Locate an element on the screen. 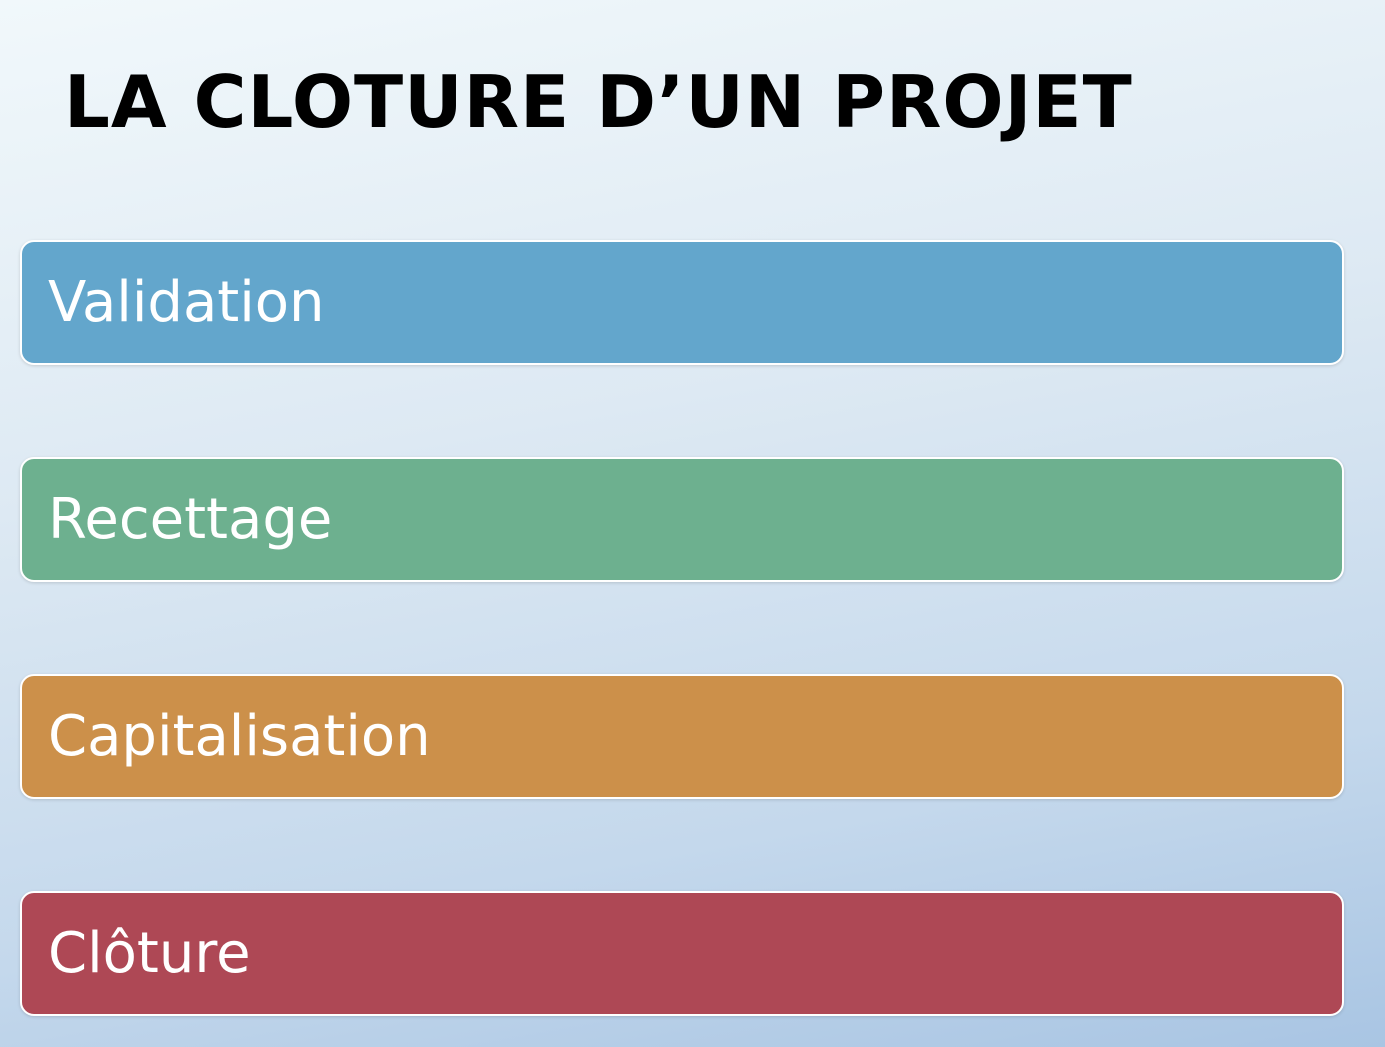 The image size is (1385, 1047). step-recettage: Recettage is located at coordinates (682, 519).